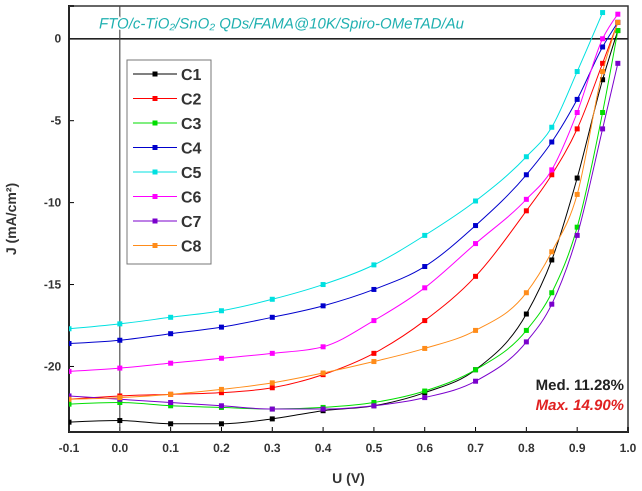 The height and width of the screenshot is (491, 642). I want to click on y-tick-label: -20, so click(53, 366).